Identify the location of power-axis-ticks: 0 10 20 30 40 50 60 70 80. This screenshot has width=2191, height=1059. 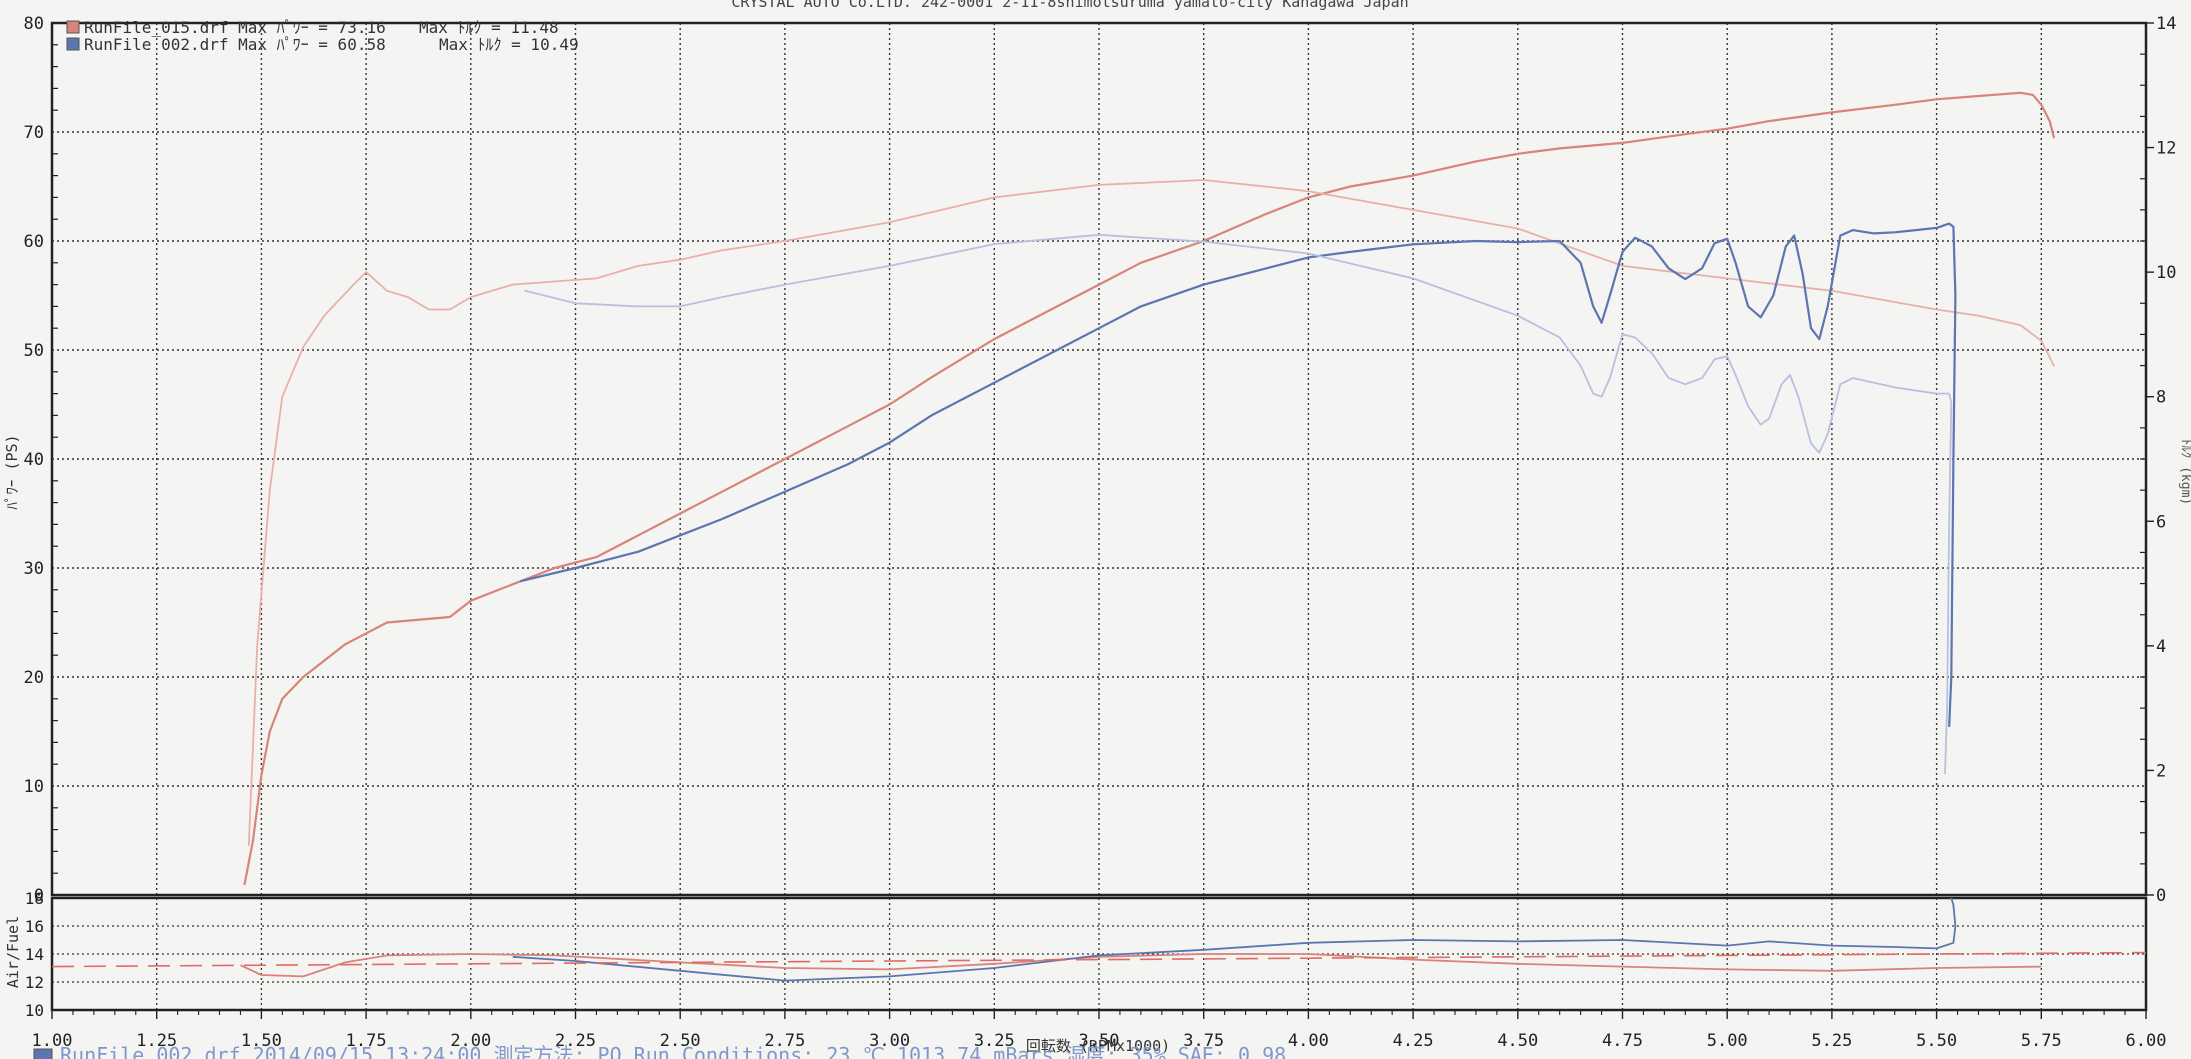
(41, 460).